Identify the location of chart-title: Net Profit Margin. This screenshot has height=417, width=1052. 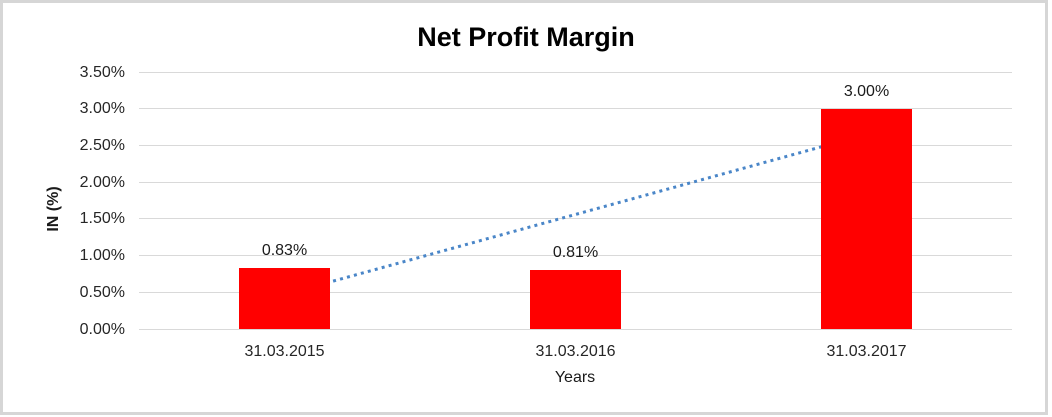
(526, 37).